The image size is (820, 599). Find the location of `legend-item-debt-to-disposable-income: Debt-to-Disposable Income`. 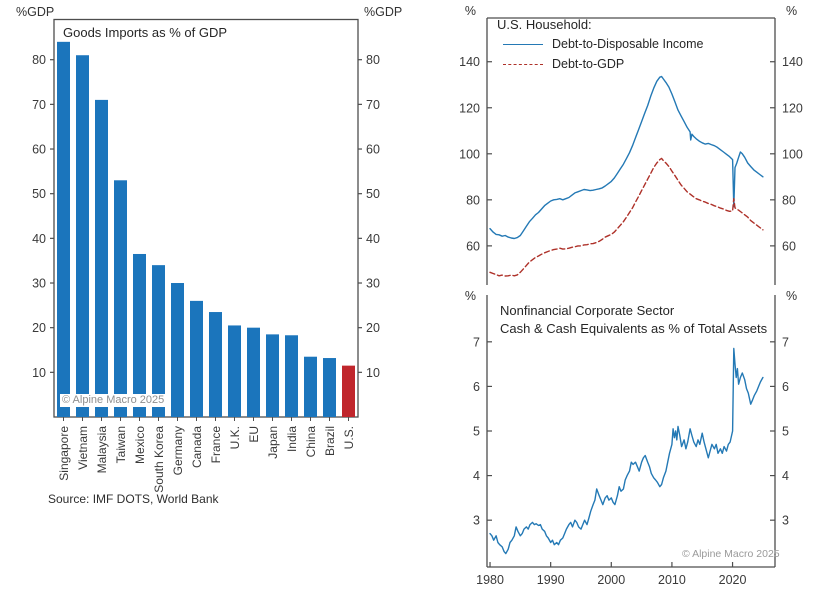

legend-item-debt-to-disposable-income: Debt-to-Disposable Income is located at coordinates (603, 44).